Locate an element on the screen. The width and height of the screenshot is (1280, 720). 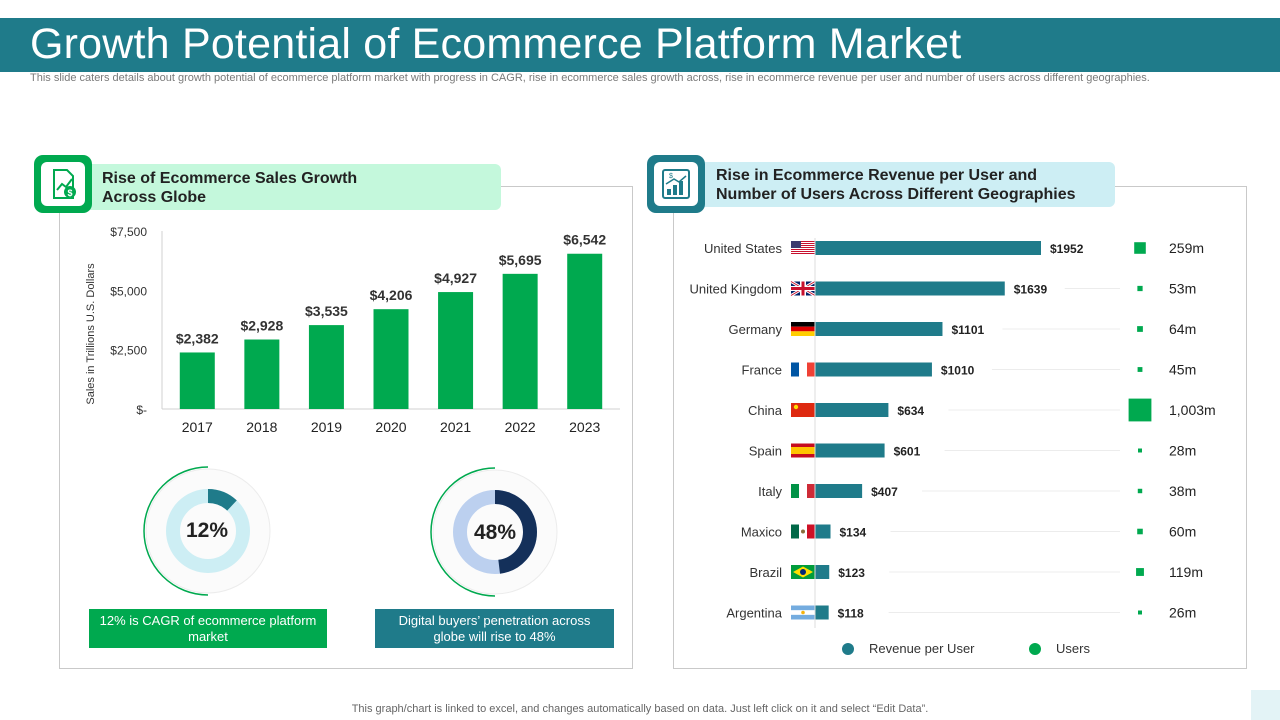
revenue-value-label: $407 is located at coordinates (884, 492).